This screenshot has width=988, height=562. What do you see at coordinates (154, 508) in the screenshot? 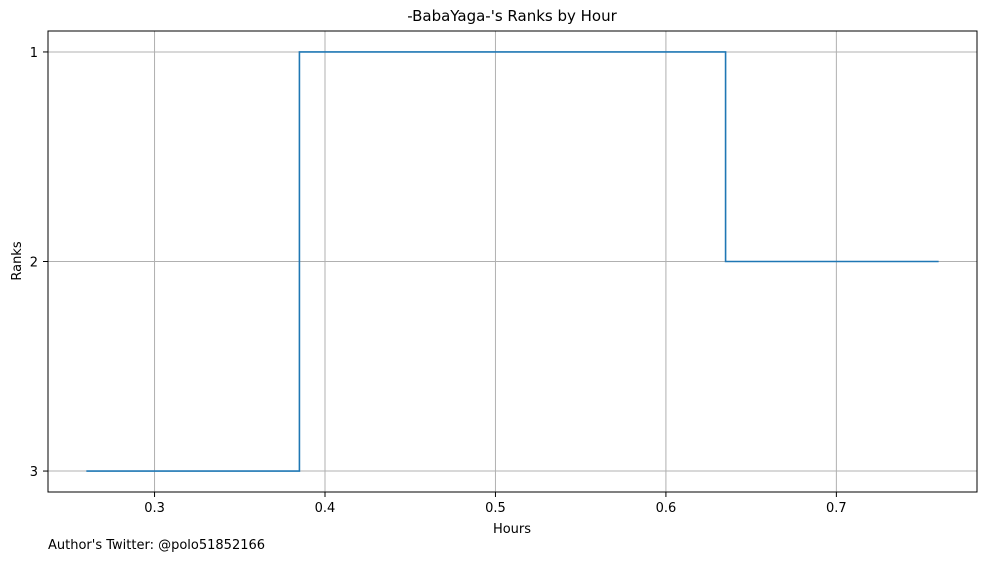
I see `x-tick-label: 0.3` at bounding box center [154, 508].